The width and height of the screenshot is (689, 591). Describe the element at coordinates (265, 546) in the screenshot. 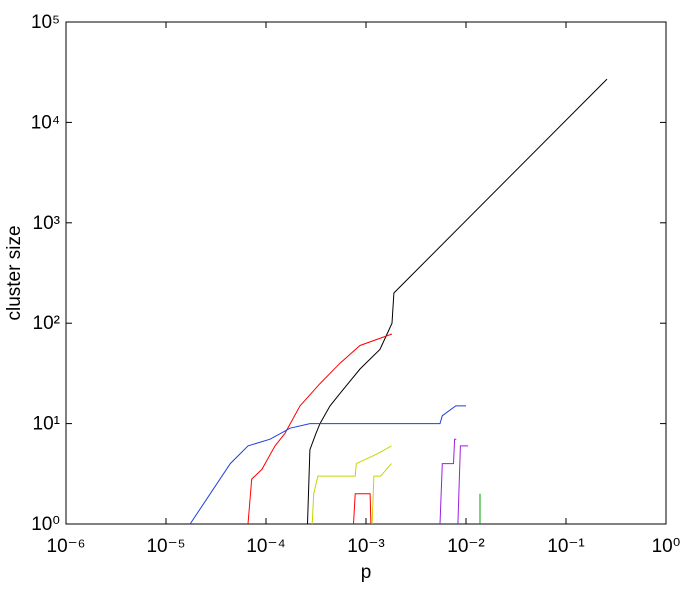

I see `x-tick-label: 10⁻⁴` at that location.